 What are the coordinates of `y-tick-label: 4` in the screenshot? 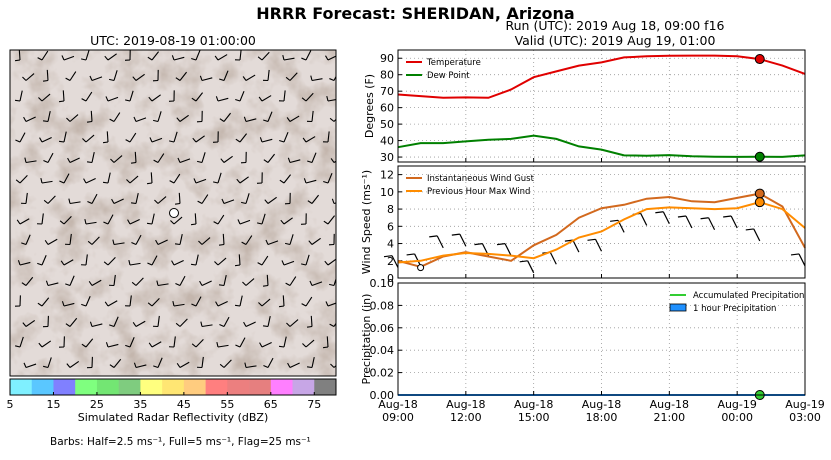 It's located at (390, 244).